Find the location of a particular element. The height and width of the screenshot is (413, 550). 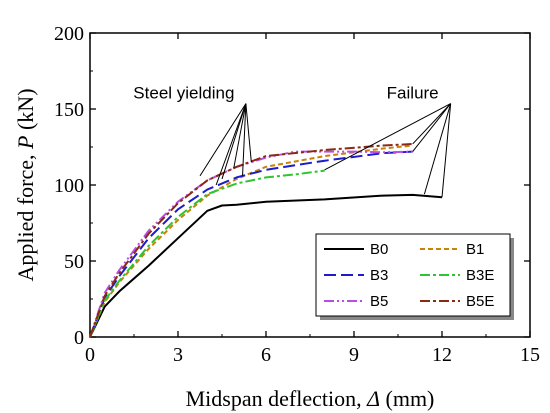

x-axis-label-symbol: Δ is located at coordinates (373, 398).